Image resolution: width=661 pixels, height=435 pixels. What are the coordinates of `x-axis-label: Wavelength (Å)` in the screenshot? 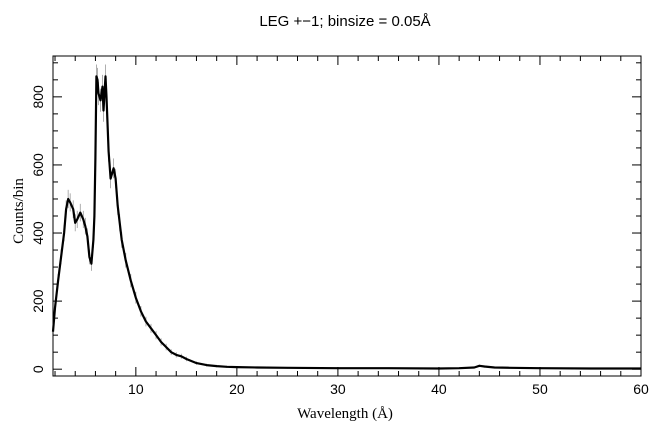 It's located at (345, 414).